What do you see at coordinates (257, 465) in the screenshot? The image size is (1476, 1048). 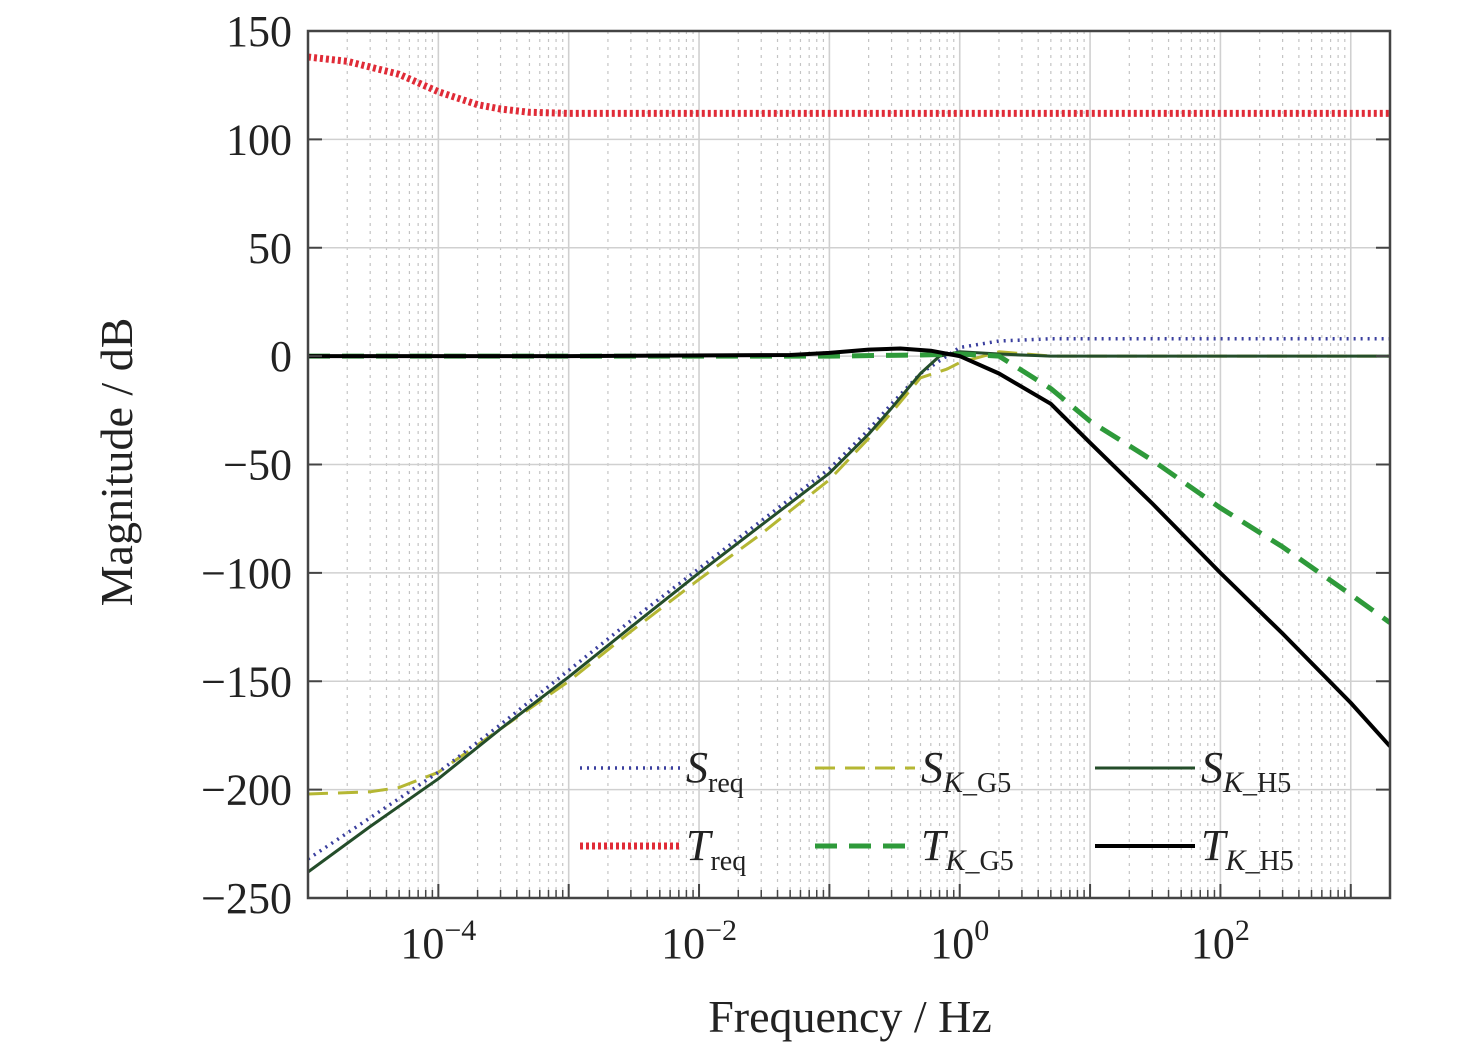 I see `y-tick-label: −50` at bounding box center [257, 465].